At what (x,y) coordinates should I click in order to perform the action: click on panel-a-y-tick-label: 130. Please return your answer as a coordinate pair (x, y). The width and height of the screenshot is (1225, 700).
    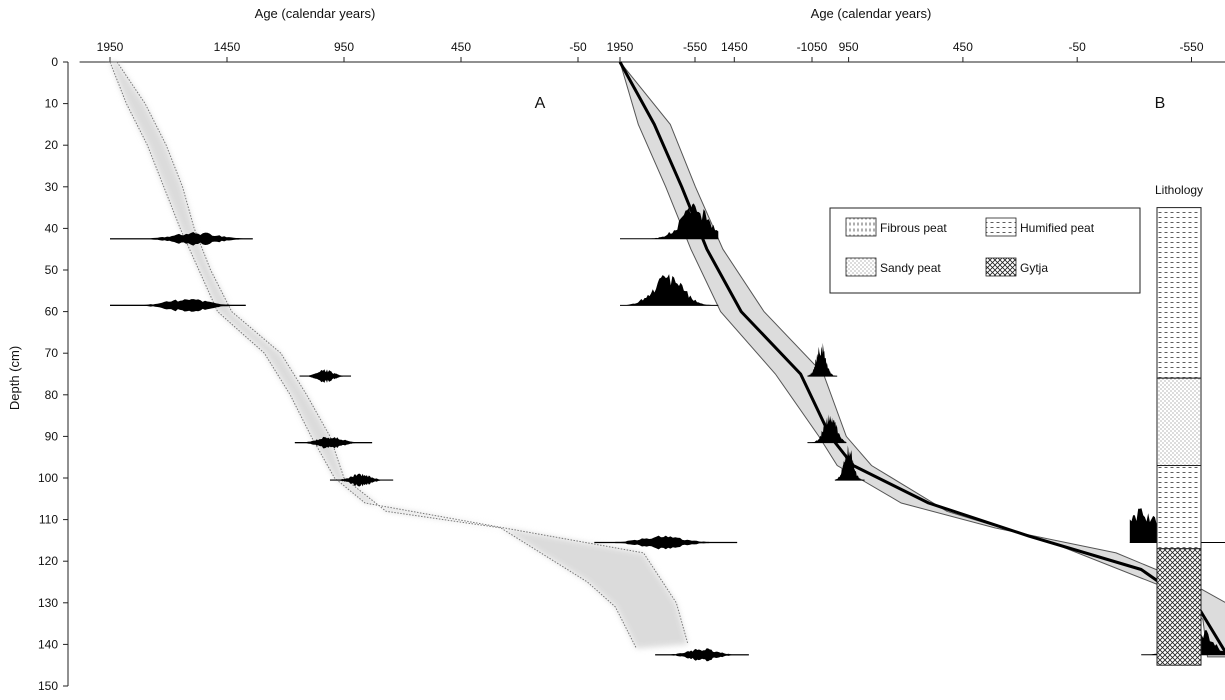
    Looking at the image, I should click on (48, 603).